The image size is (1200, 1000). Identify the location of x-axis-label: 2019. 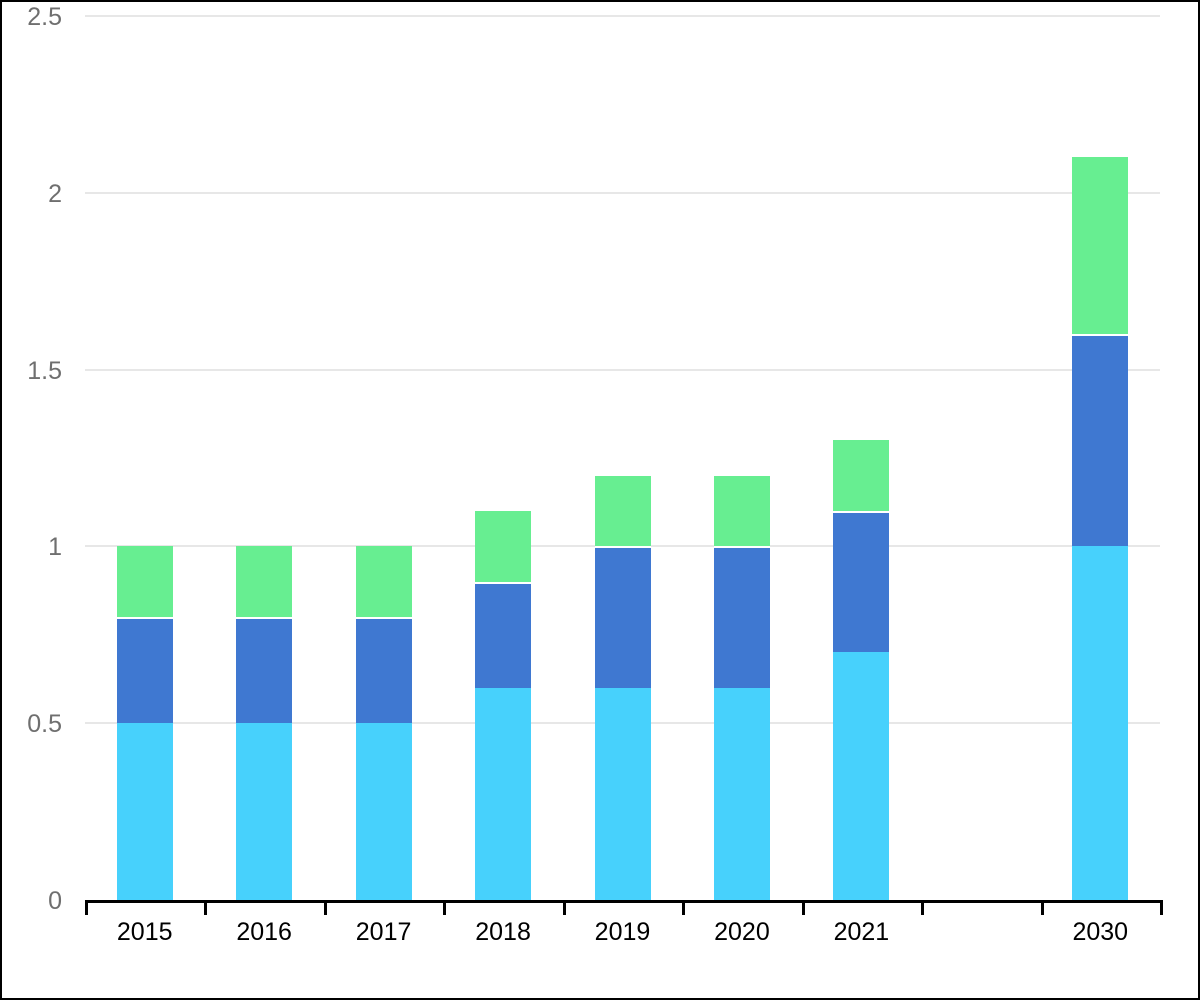
(622, 932).